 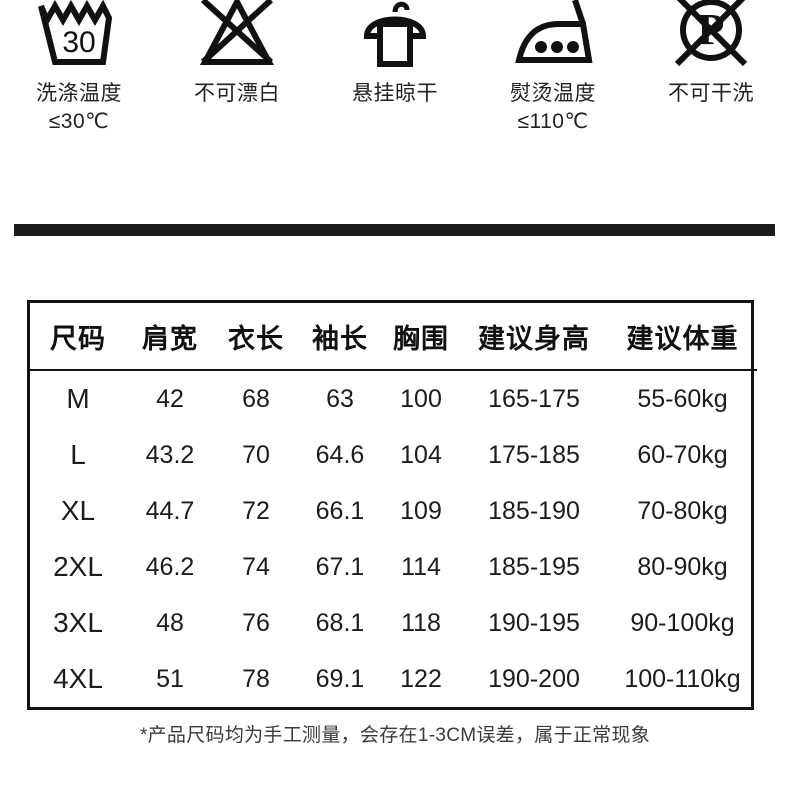 What do you see at coordinates (256, 454) in the screenshot?
I see `cell-length: 70` at bounding box center [256, 454].